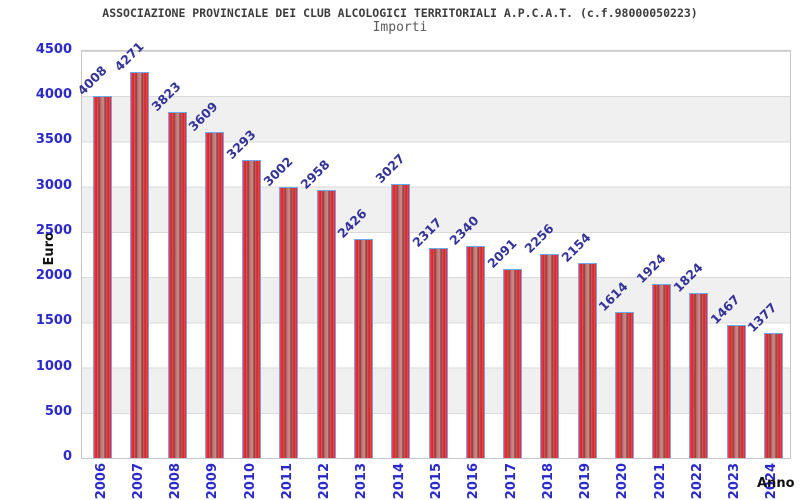 The width and height of the screenshot is (800, 500). Describe the element at coordinates (650, 268) in the screenshot. I see `bar-value-label: 1924` at that location.